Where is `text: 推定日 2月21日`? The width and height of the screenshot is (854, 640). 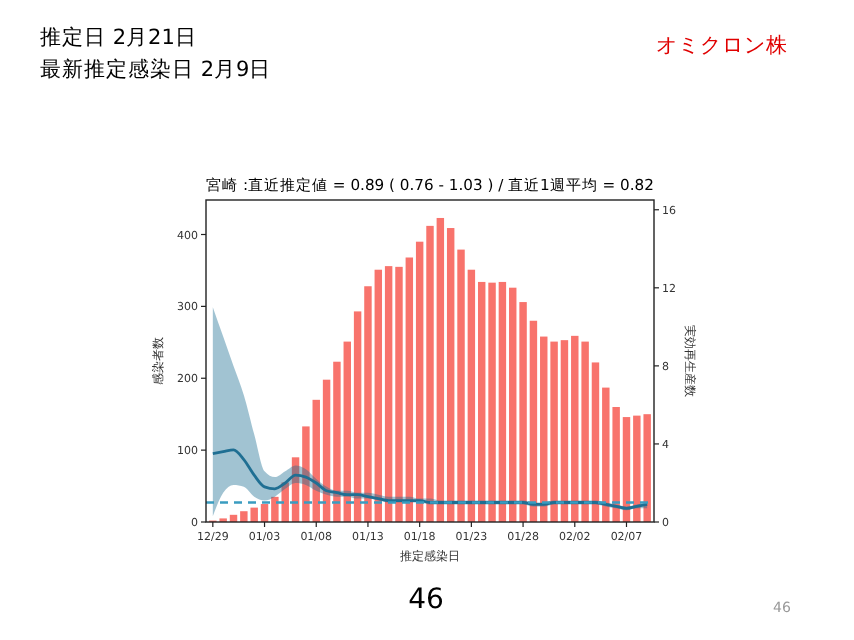 text: 推定日 2月21日 is located at coordinates (118, 37).